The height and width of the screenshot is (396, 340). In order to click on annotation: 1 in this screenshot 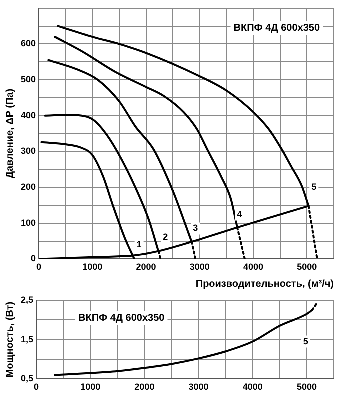, I will do `click(139, 244)`.